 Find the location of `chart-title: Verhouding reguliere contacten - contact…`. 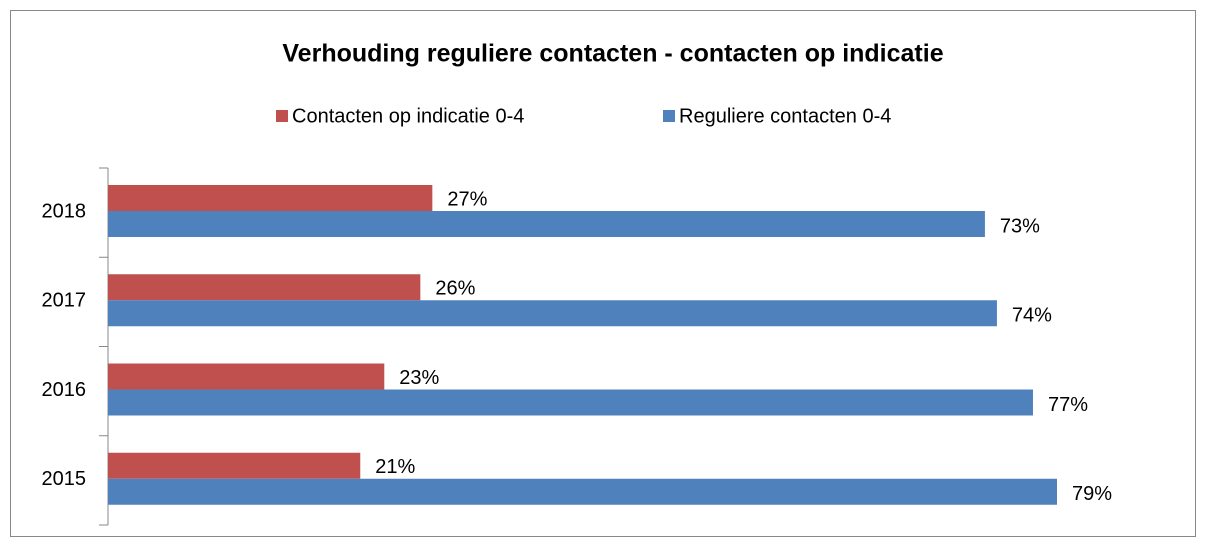

chart-title: Verhouding reguliere contacten - contact… is located at coordinates (612, 54).